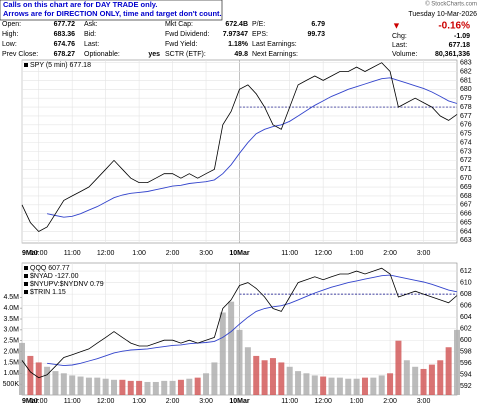 The image size is (480, 406). What do you see at coordinates (11, 308) in the screenshot?
I see `y2-tick-label: 4.0M` at bounding box center [11, 308].